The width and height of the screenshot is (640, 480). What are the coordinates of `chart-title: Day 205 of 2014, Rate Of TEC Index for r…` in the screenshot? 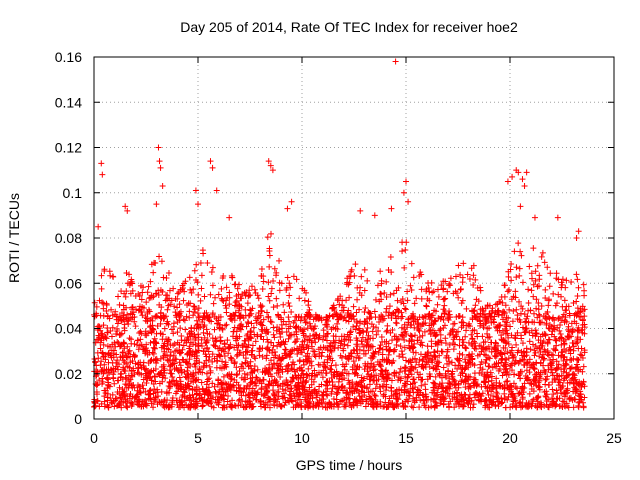 It's located at (349, 27).